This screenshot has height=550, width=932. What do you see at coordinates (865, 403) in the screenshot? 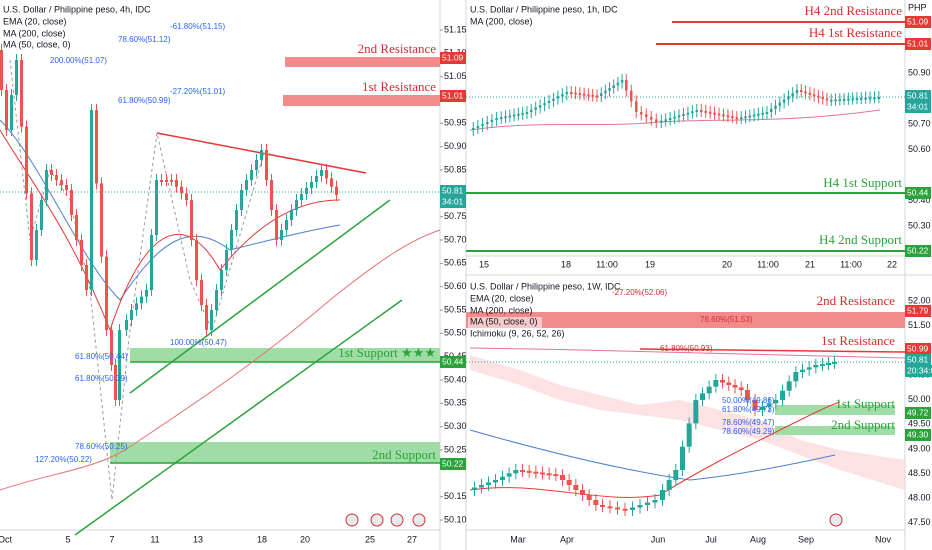
I see `level-label: 1st Support` at bounding box center [865, 403].